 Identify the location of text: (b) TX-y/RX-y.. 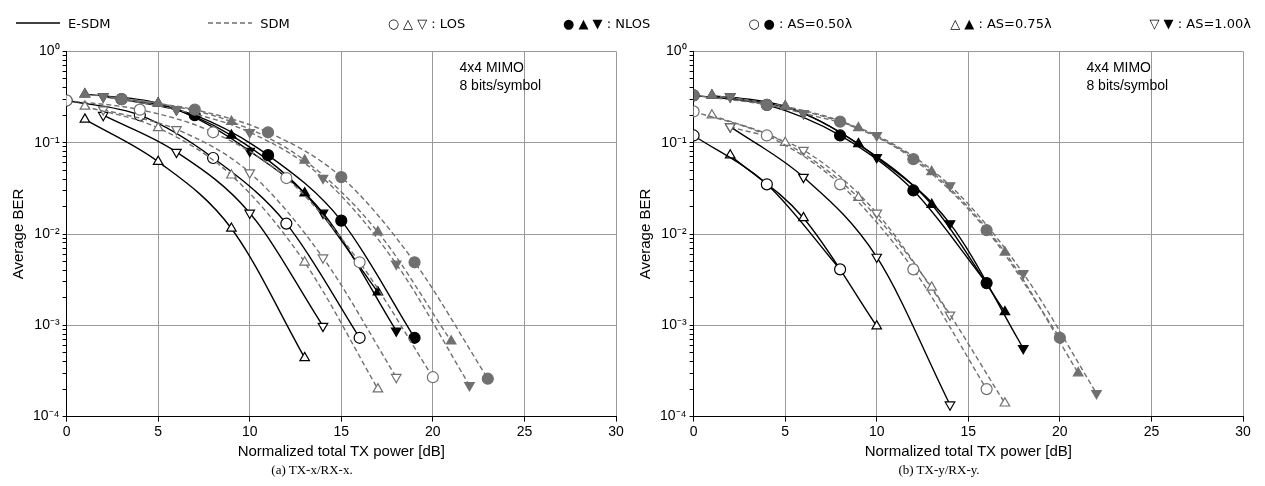
(939, 469).